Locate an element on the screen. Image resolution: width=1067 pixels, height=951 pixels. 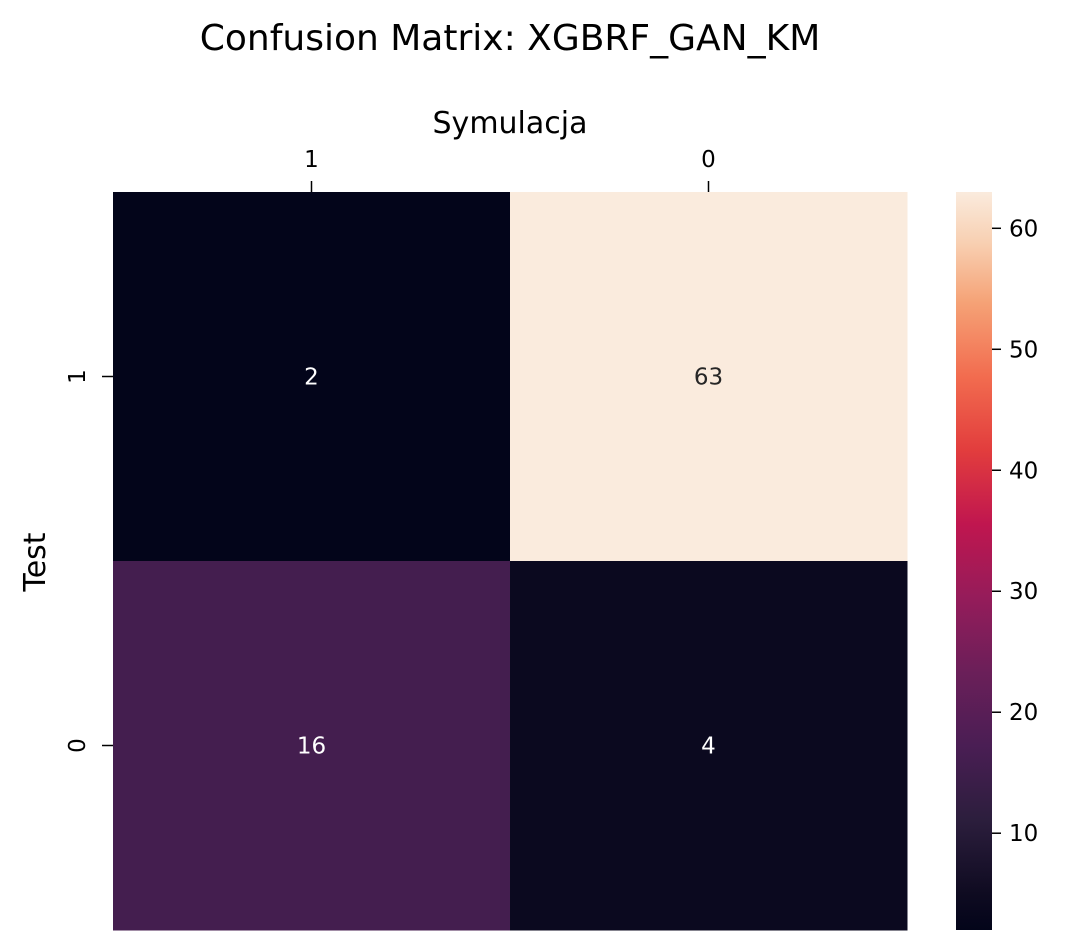
cell-annotation: 2 is located at coordinates (311, 378).